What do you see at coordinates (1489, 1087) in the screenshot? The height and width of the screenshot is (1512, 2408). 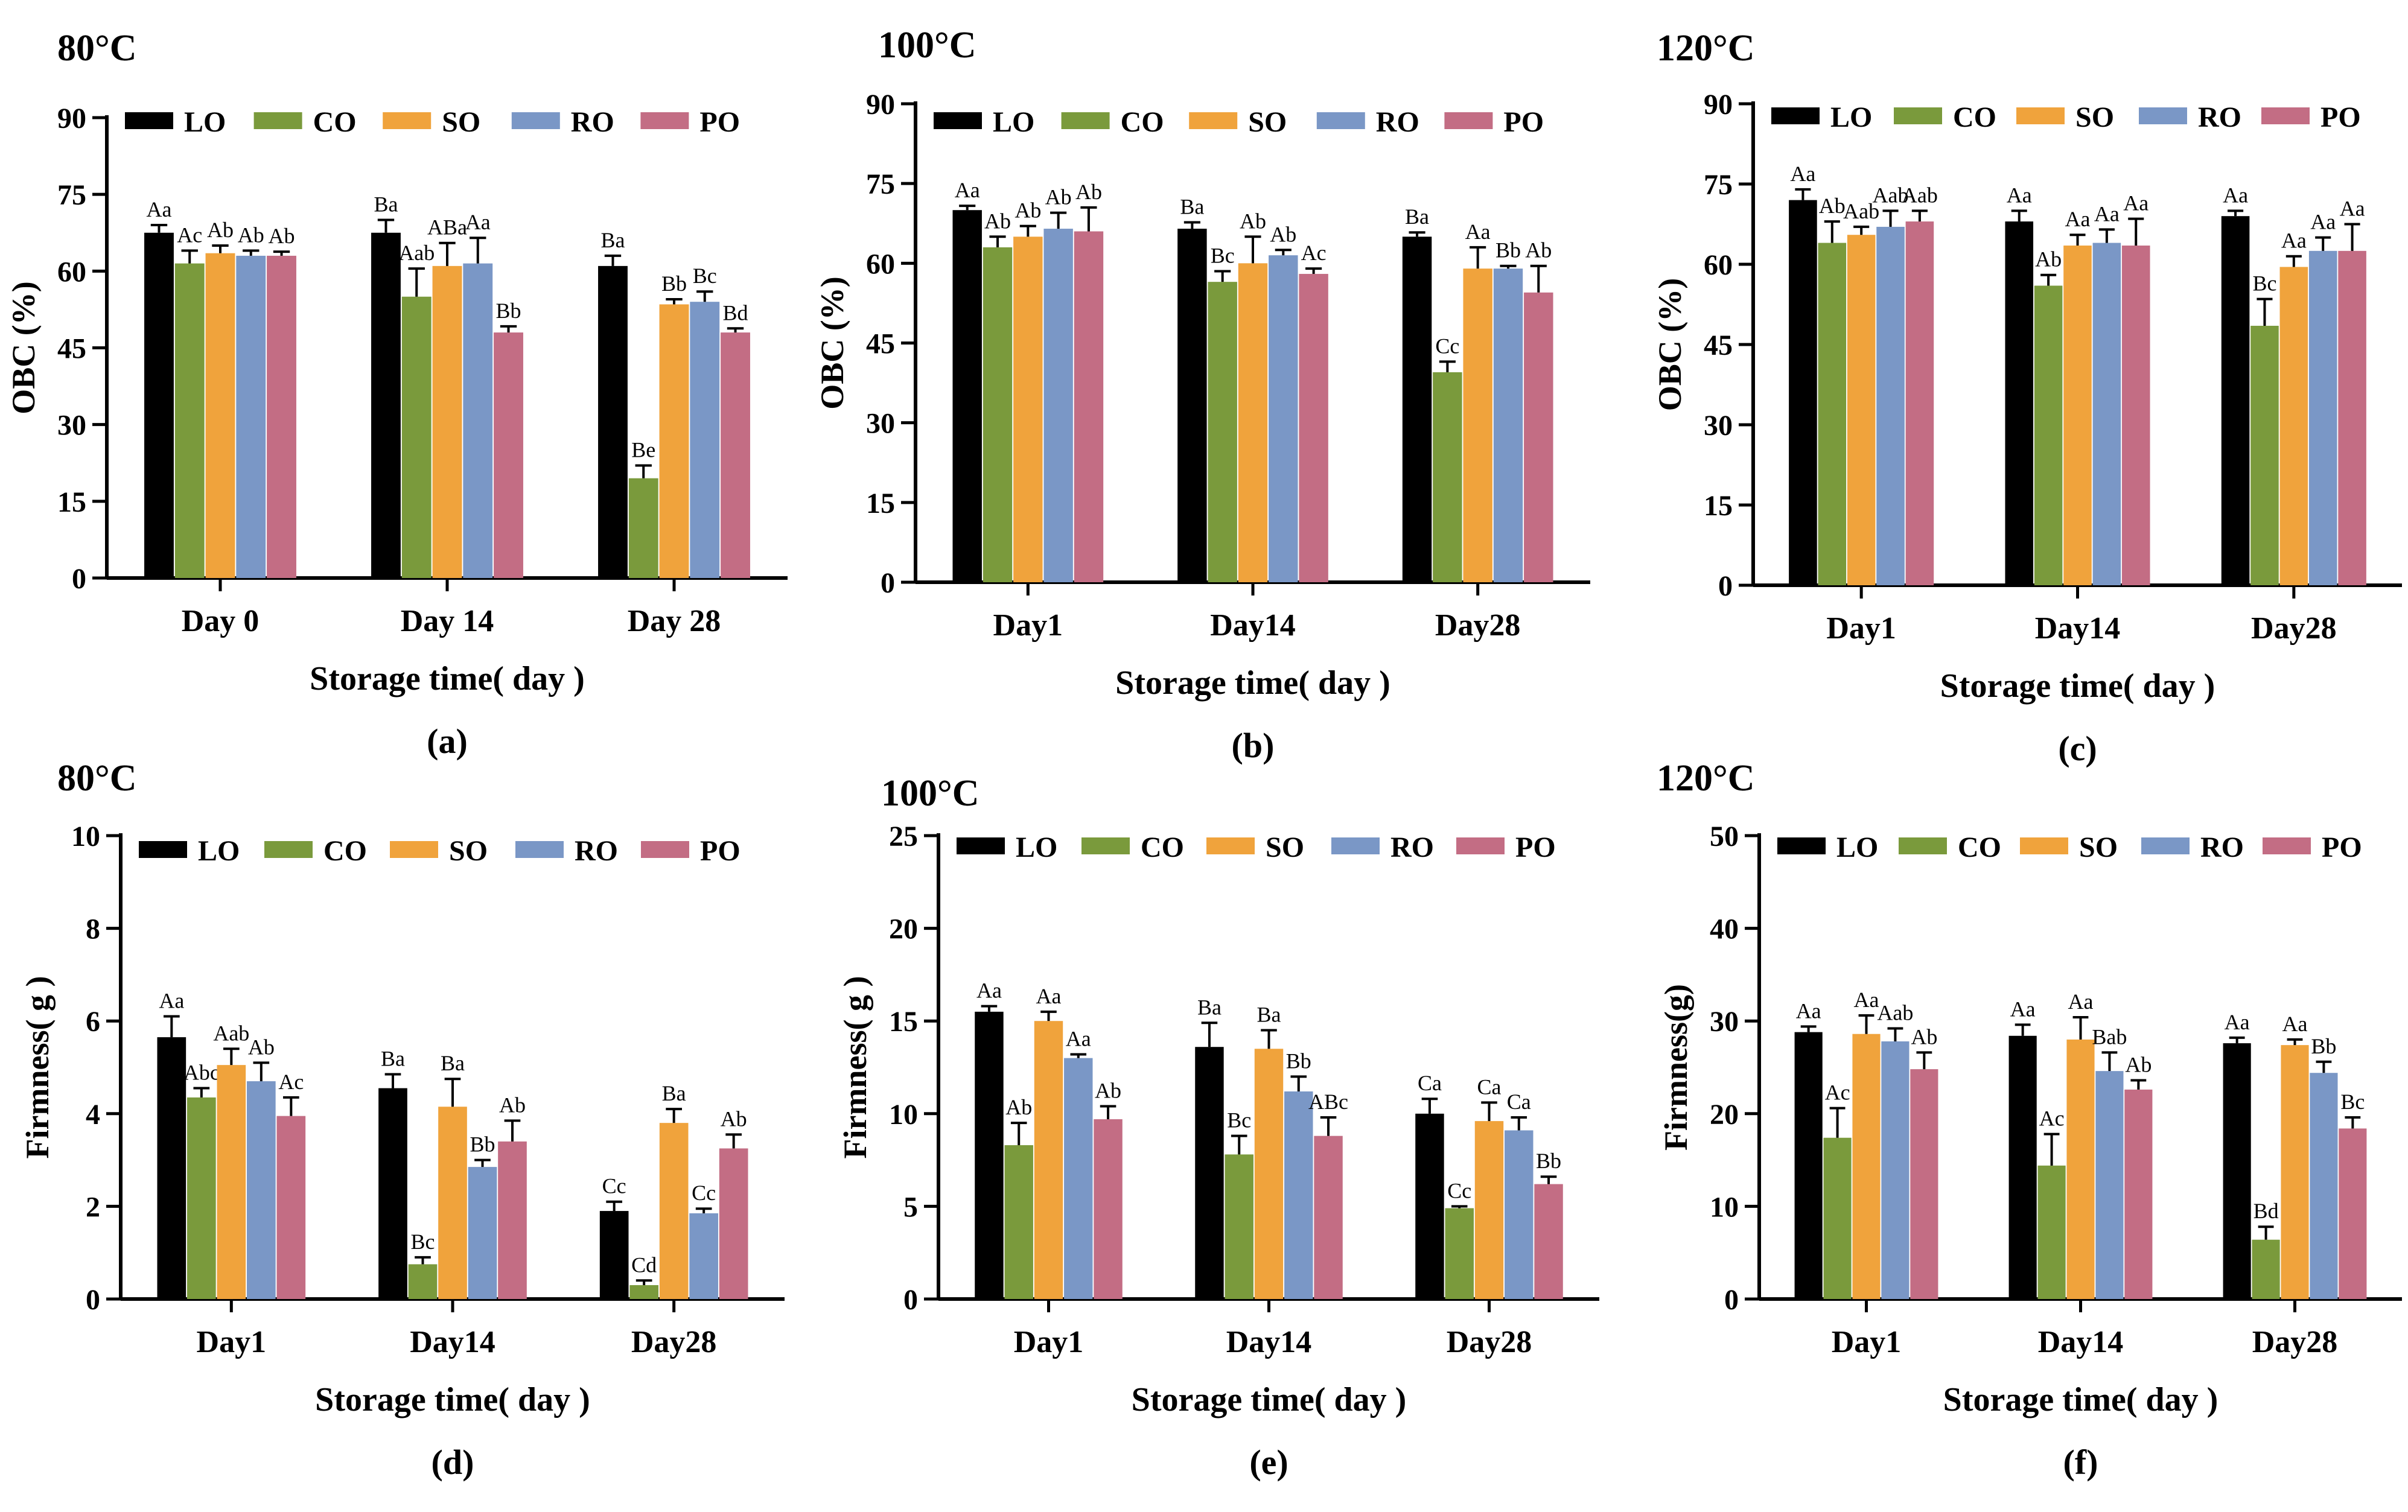 I see `significance-label: Ca` at bounding box center [1489, 1087].